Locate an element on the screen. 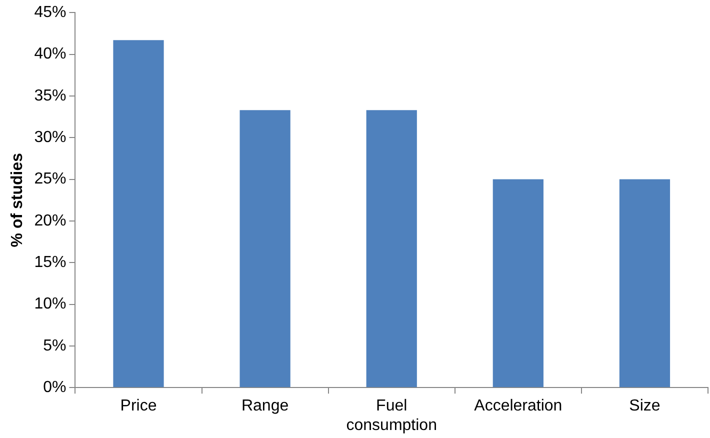  x-tick-label: Range is located at coordinates (265, 406).